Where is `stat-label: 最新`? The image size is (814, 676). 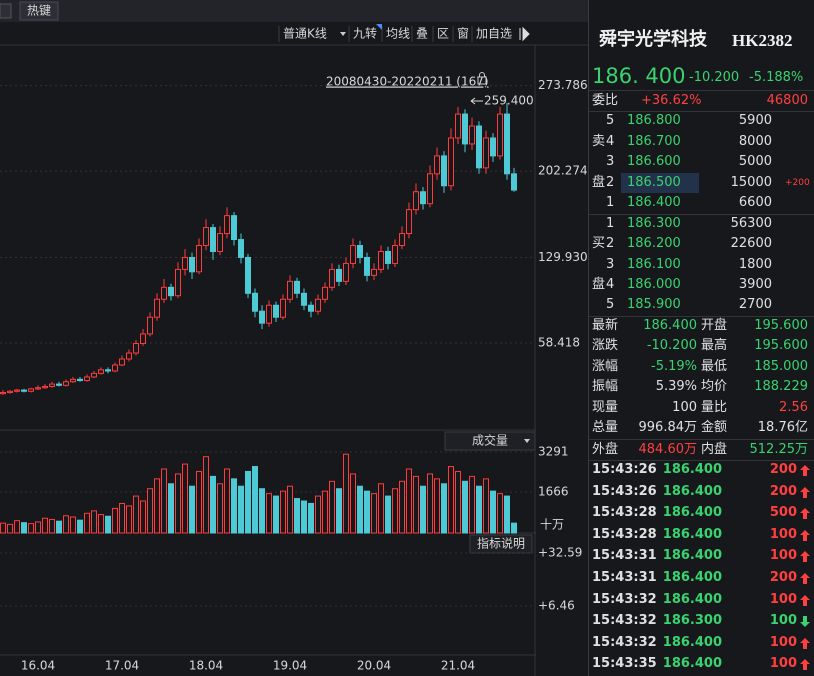 stat-label: 最新 is located at coordinates (605, 325).